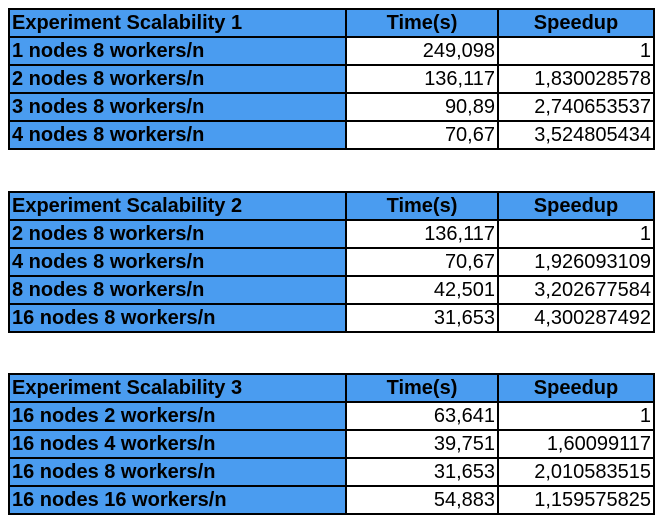 The image size is (661, 532). Describe the element at coordinates (177, 416) in the screenshot. I see `row-label-cell: 16 nodes 2 workers/n` at that location.